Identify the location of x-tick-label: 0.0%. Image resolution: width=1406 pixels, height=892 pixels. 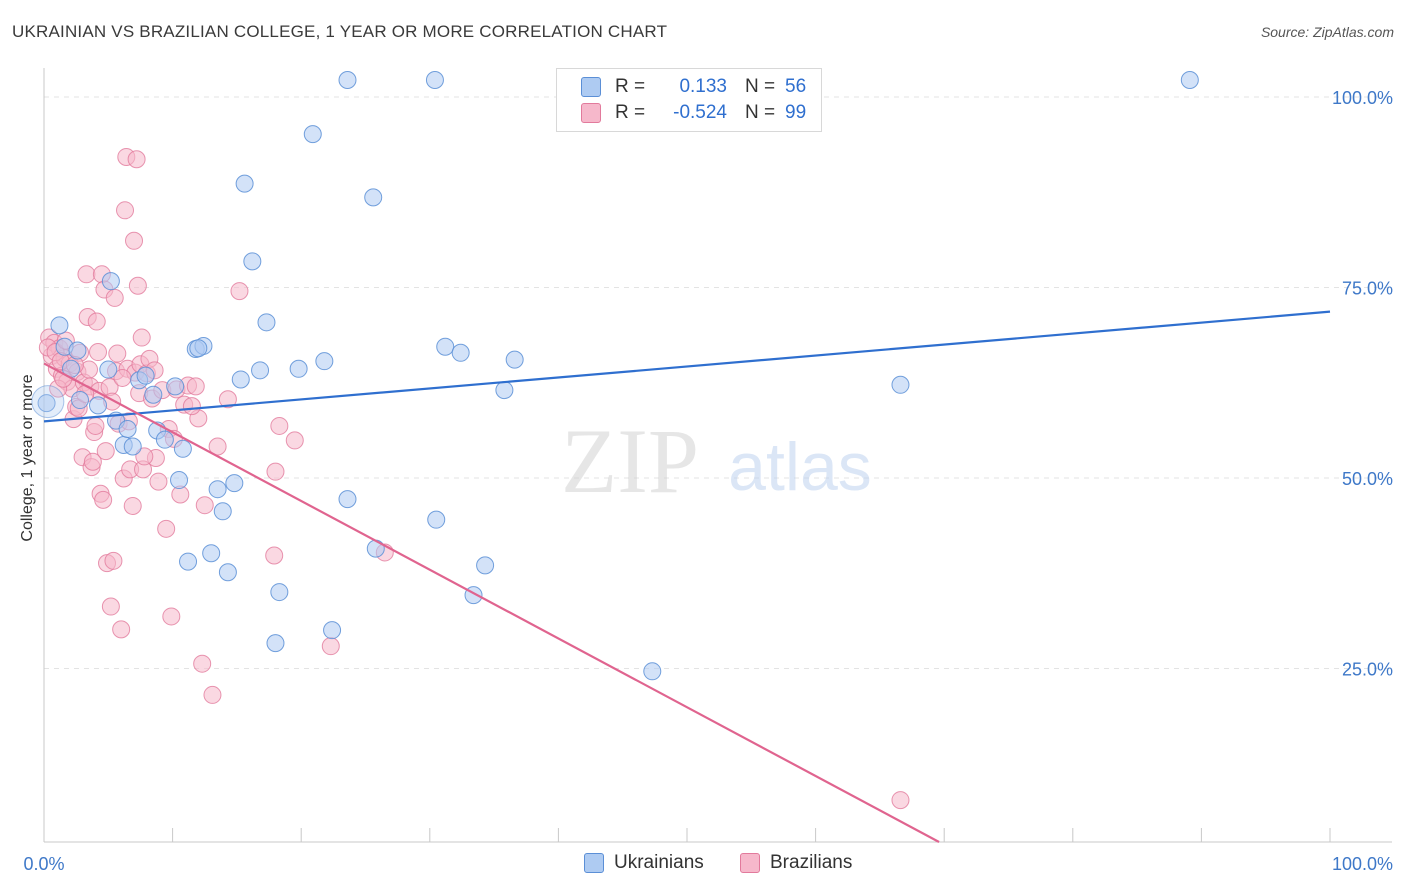
(43, 864).